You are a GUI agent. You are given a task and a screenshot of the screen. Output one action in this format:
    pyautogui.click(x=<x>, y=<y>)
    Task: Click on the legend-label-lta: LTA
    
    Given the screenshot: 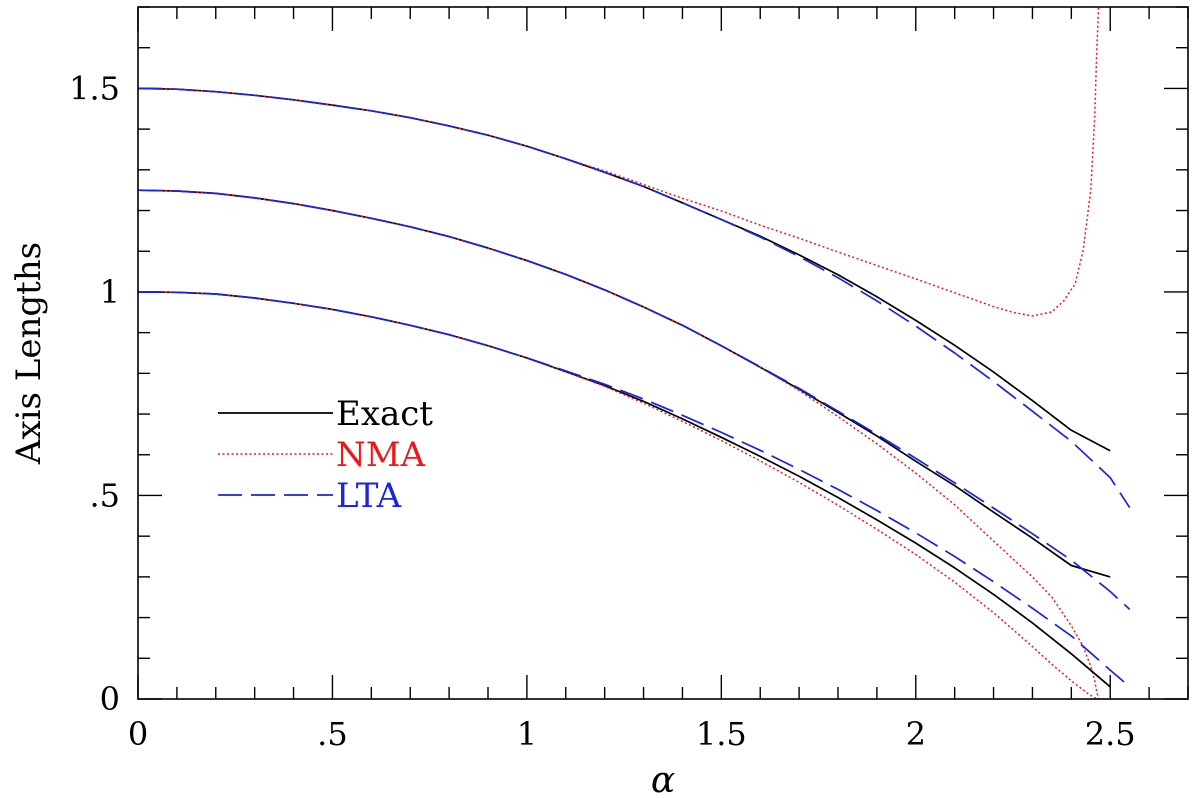 What is the action you would take?
    pyautogui.click(x=369, y=496)
    